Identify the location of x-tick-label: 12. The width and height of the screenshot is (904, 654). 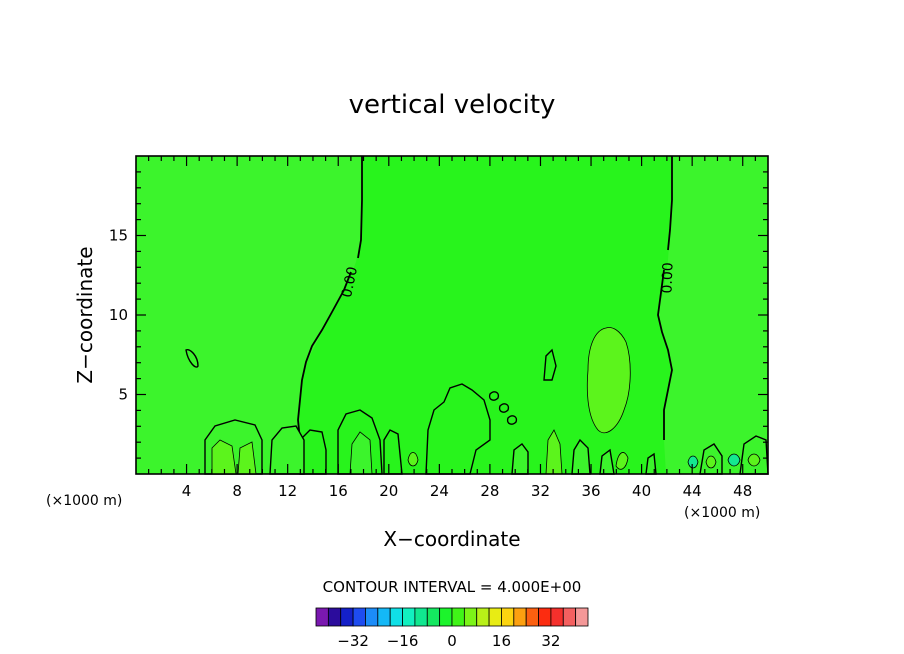
(287, 491).